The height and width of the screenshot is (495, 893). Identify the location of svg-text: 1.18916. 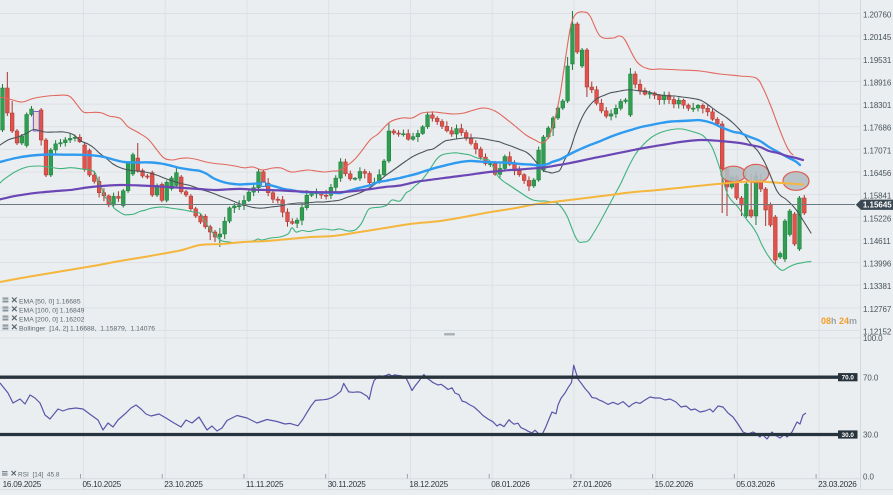
(877, 82).